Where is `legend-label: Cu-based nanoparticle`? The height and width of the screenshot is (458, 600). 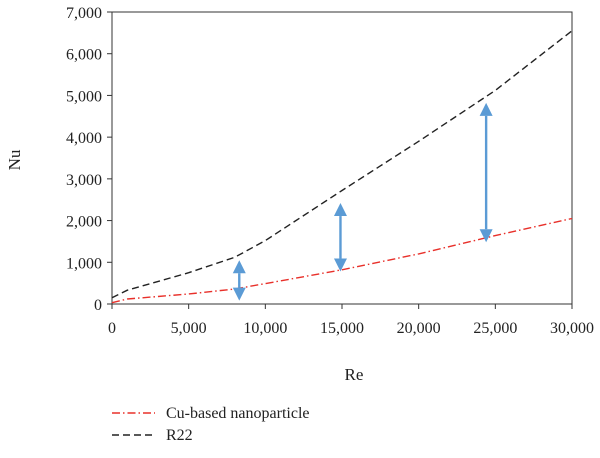
legend-label: Cu-based nanoparticle is located at coordinates (238, 413).